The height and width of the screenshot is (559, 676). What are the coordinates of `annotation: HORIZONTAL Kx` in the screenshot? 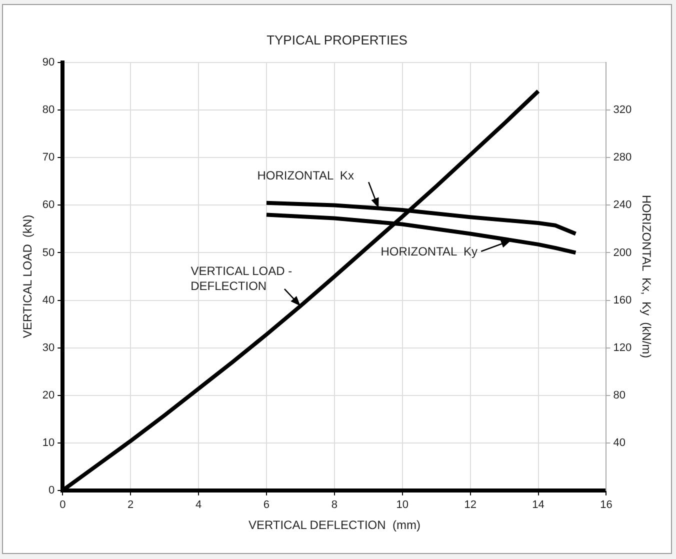 It's located at (305, 175).